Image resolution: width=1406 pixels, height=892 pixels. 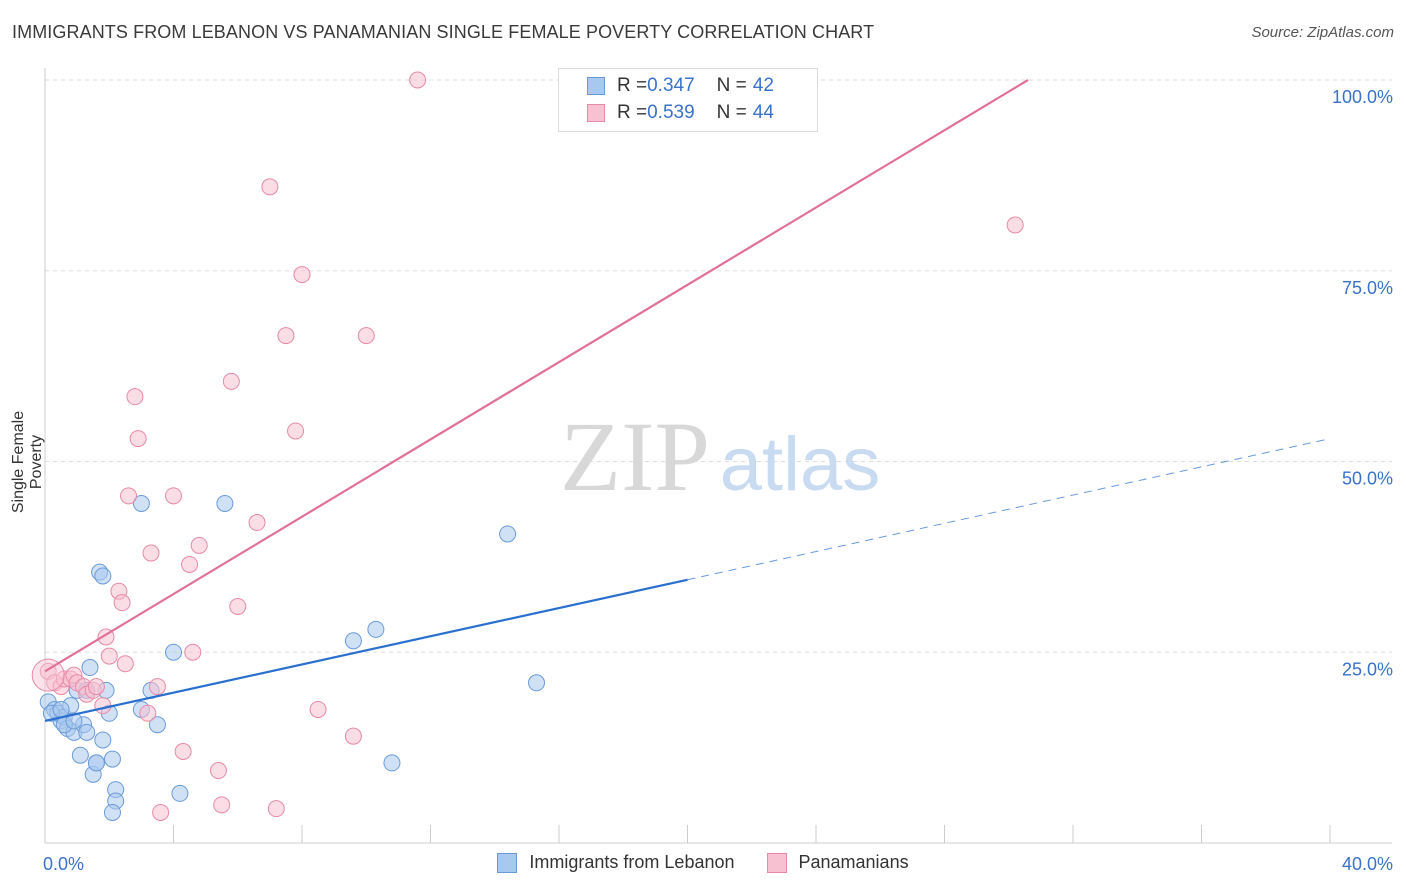 I want to click on legend-row-lebanon: R = 0.347 N = 42, so click(x=680, y=86).